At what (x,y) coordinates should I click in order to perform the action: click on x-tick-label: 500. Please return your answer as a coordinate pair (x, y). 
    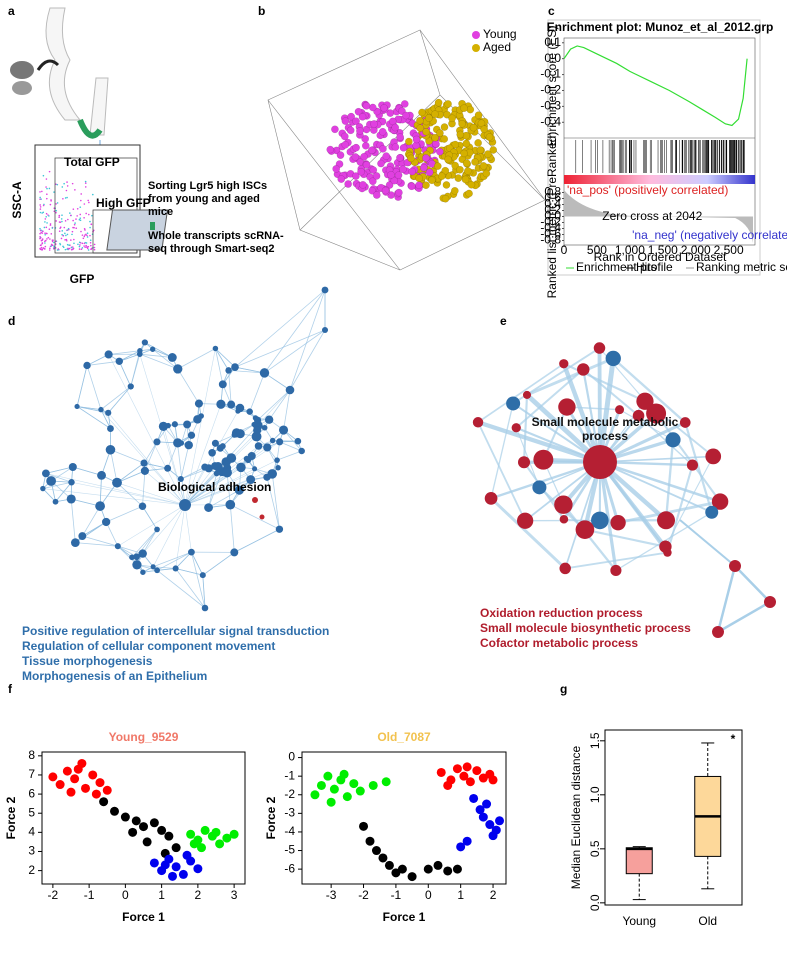
    Looking at the image, I should click on (597, 250).